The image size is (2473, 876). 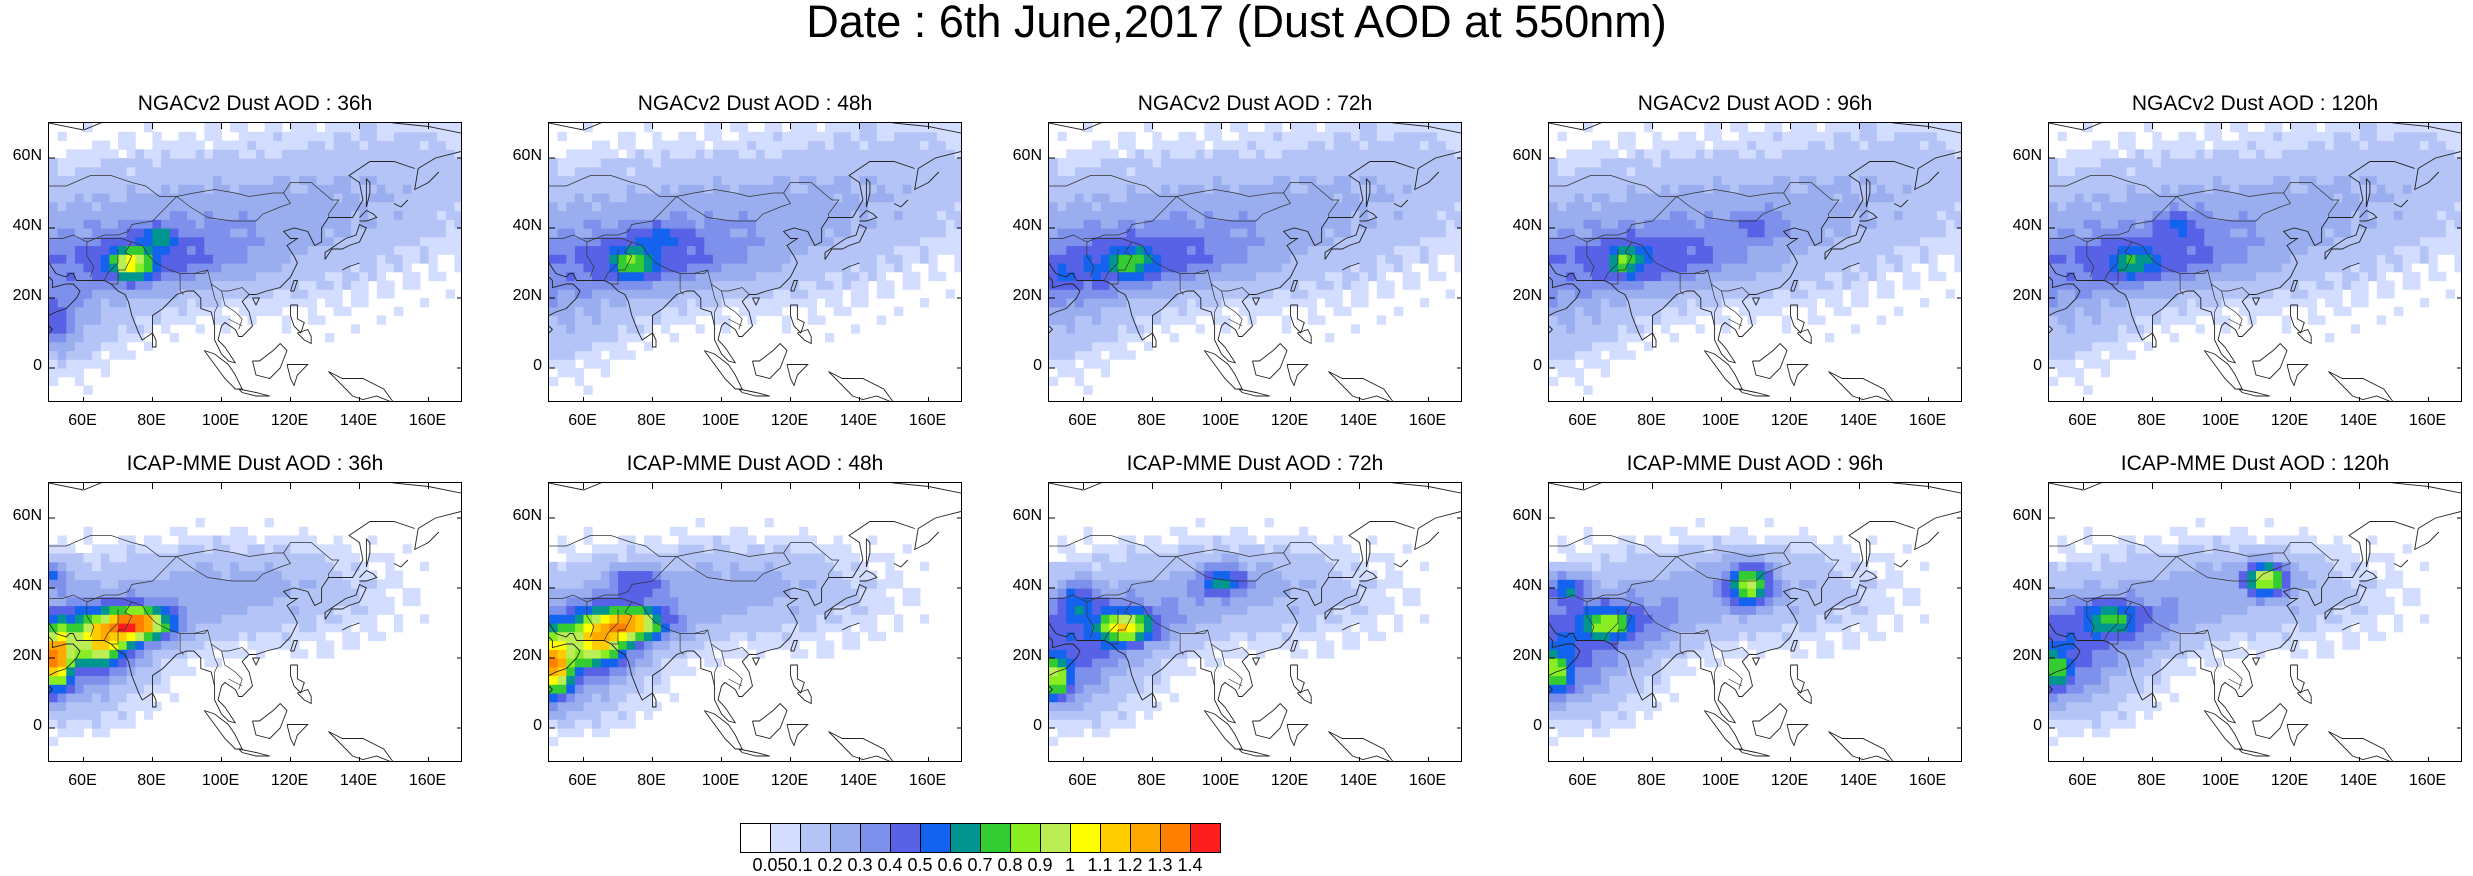 I want to click on panel-title: ICAP-MME Dust AOD : 96h, so click(x=1755, y=464).